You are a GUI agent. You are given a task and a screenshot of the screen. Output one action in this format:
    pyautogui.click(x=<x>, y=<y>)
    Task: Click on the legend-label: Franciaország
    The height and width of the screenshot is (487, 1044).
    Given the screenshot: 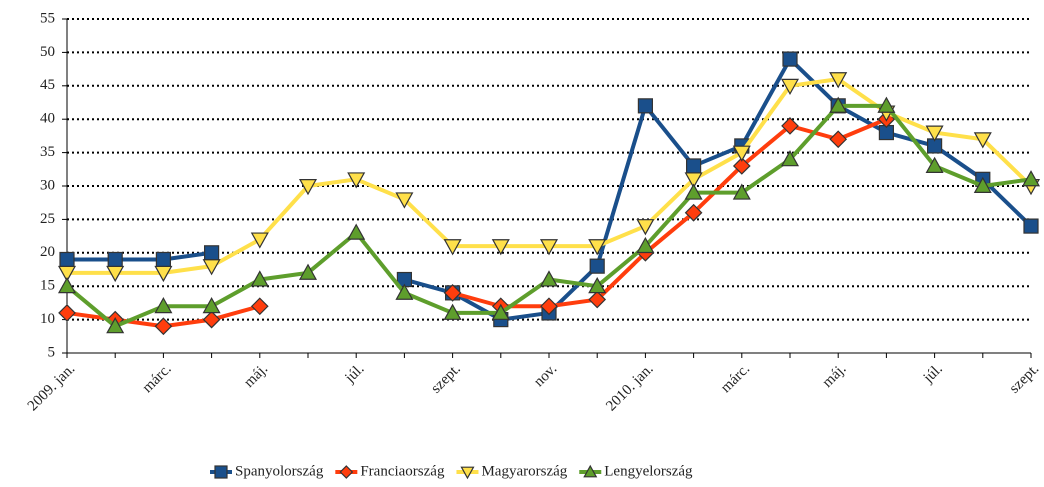 What is the action you would take?
    pyautogui.click(x=402, y=471)
    